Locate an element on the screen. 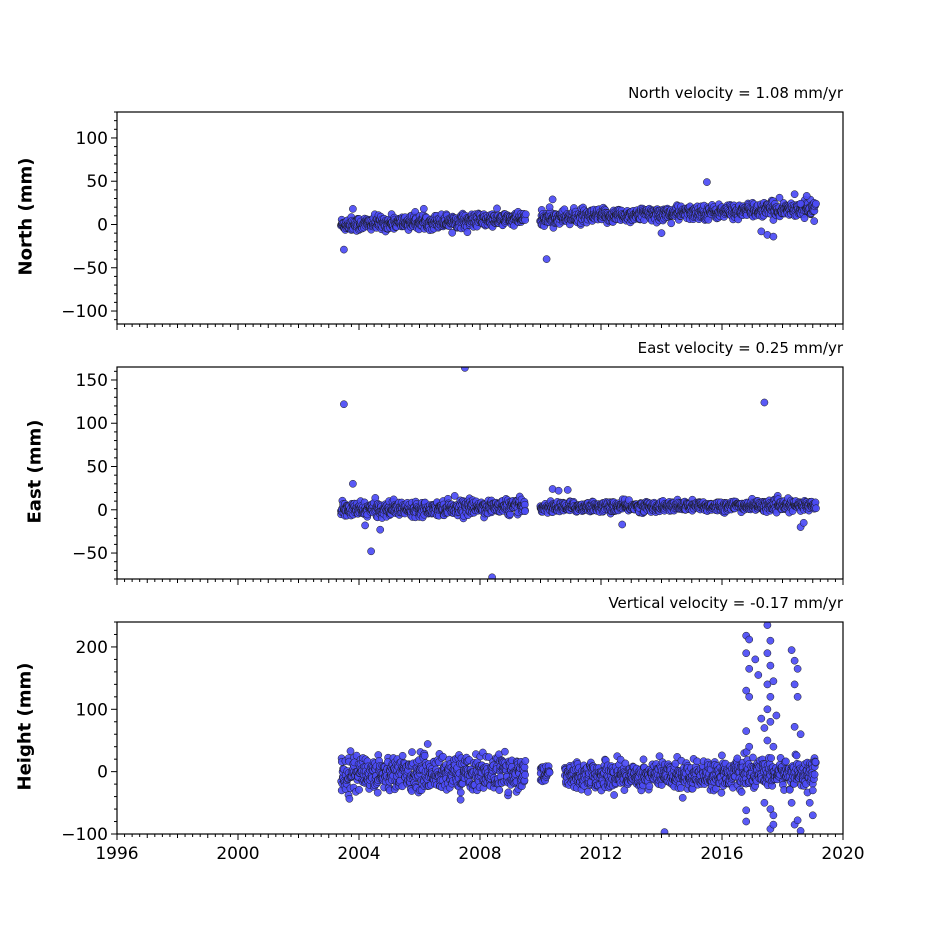 The image size is (937, 941). x-tick-label: 2004 is located at coordinates (358, 854).